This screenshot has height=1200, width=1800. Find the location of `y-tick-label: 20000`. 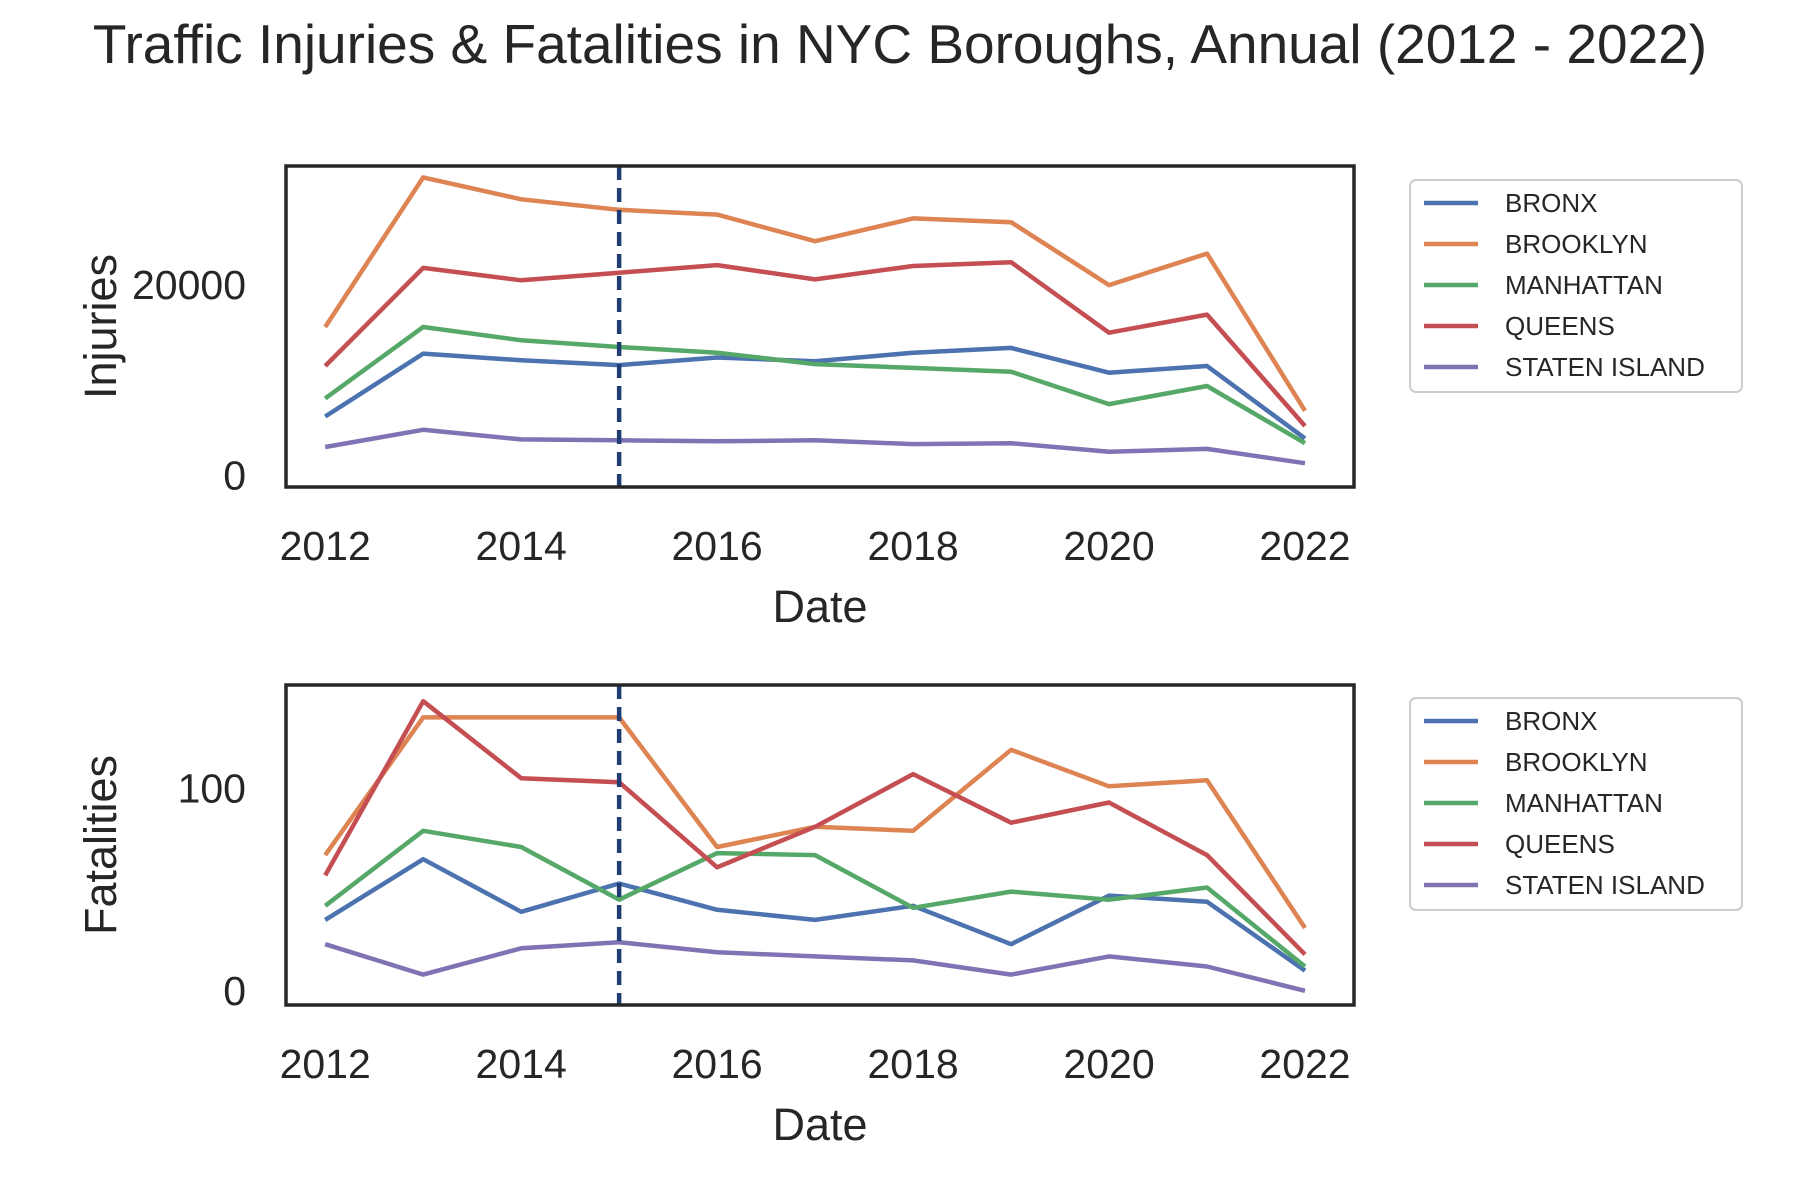

y-tick-label: 20000 is located at coordinates (189, 285).